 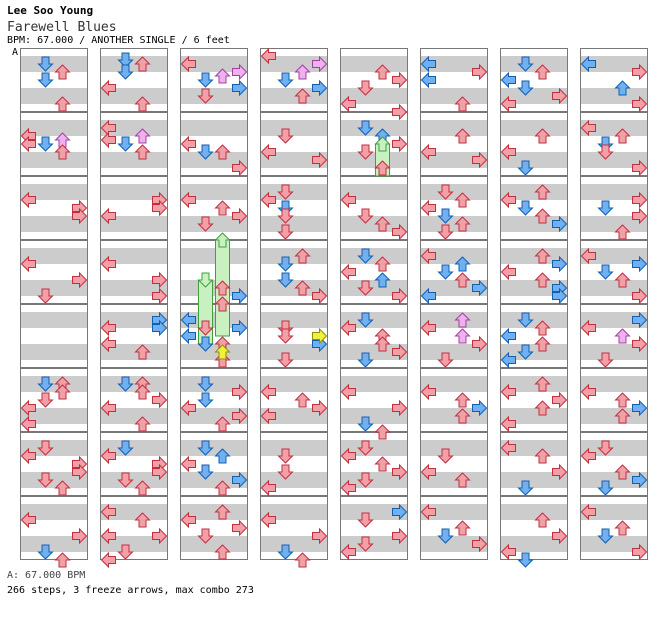 I want to click on bpm-marker-label: A, so click(x=15, y=52).